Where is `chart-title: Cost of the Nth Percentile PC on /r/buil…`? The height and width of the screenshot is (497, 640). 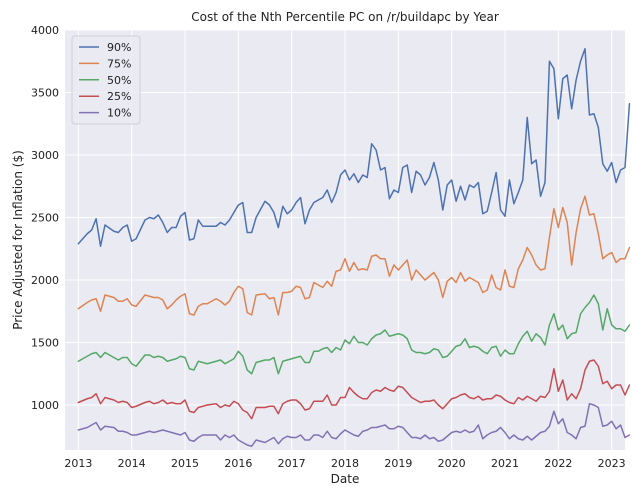 chart-title: Cost of the Nth Percentile PC on /r/buil… is located at coordinates (345, 17).